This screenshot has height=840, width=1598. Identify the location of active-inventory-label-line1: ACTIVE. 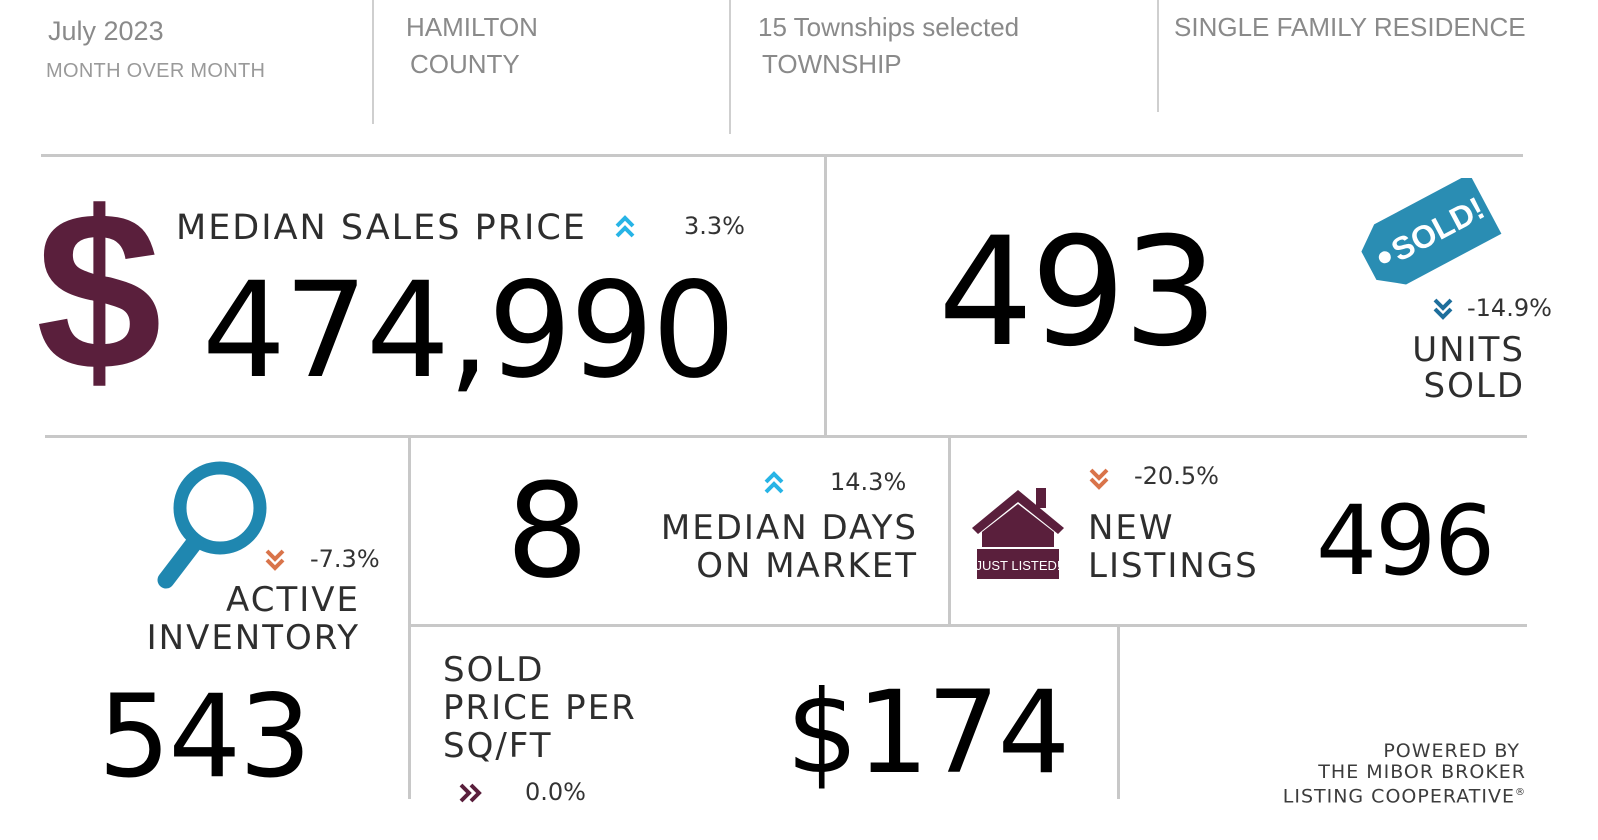
(293, 600).